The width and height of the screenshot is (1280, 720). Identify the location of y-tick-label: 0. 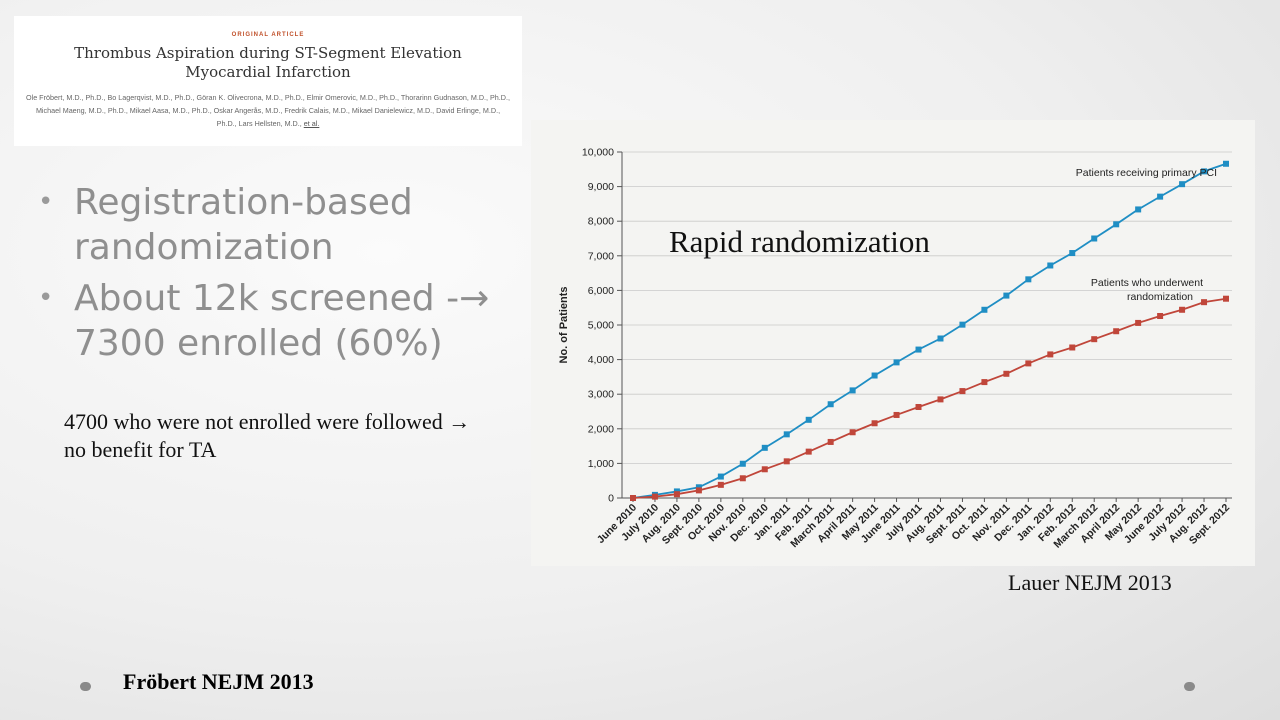
(611, 499).